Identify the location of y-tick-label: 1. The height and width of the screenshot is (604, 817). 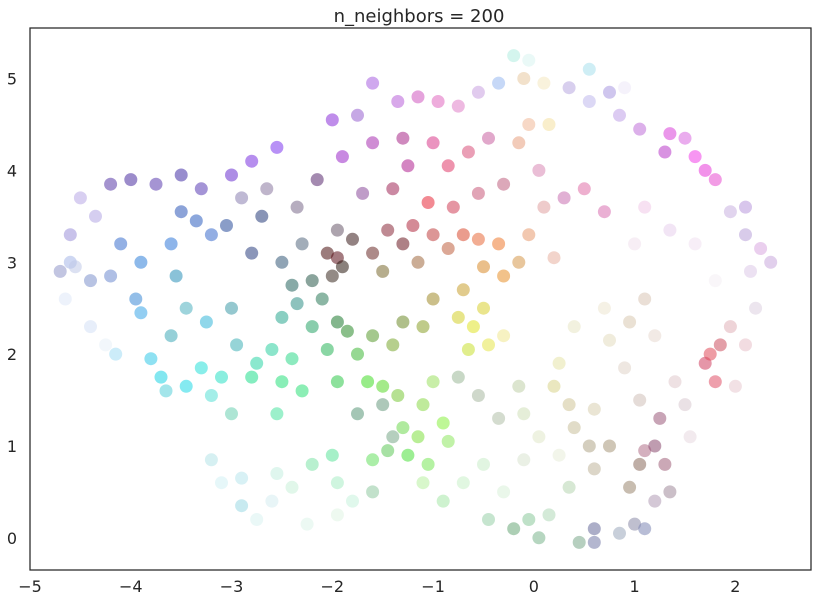
(12, 446).